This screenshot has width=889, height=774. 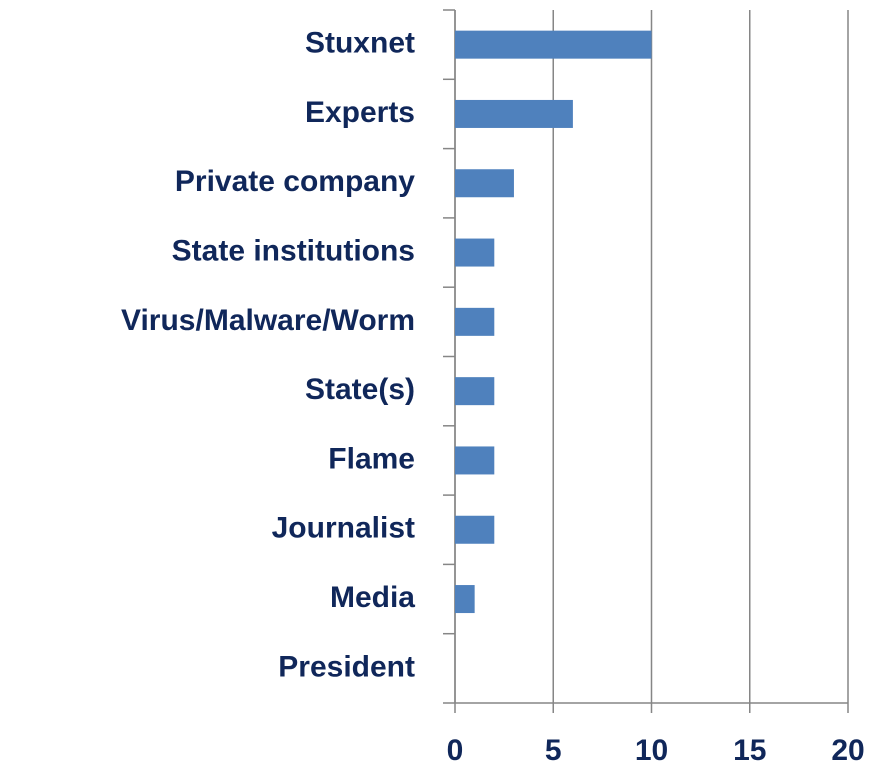 What do you see at coordinates (371, 458) in the screenshot?
I see `y-tick-label: Flame` at bounding box center [371, 458].